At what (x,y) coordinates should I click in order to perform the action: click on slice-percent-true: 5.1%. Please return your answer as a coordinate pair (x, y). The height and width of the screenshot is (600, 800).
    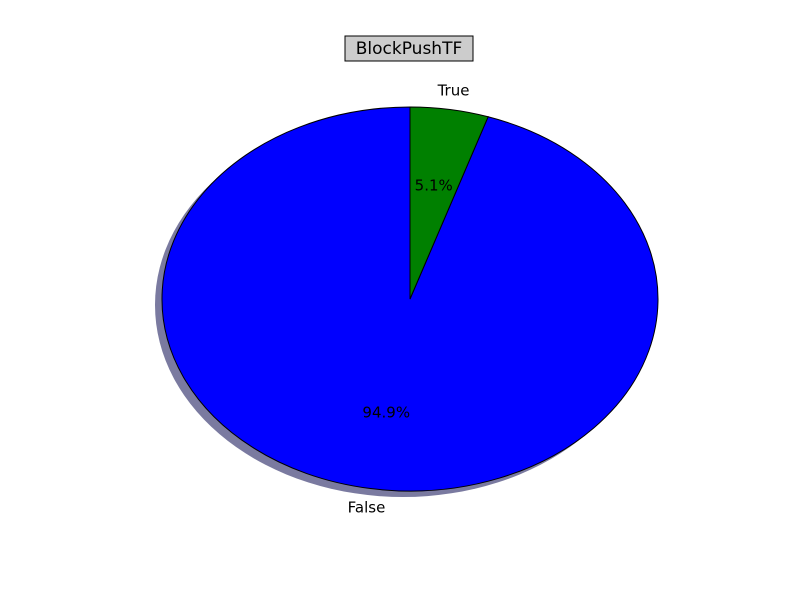
    Looking at the image, I should click on (434, 185).